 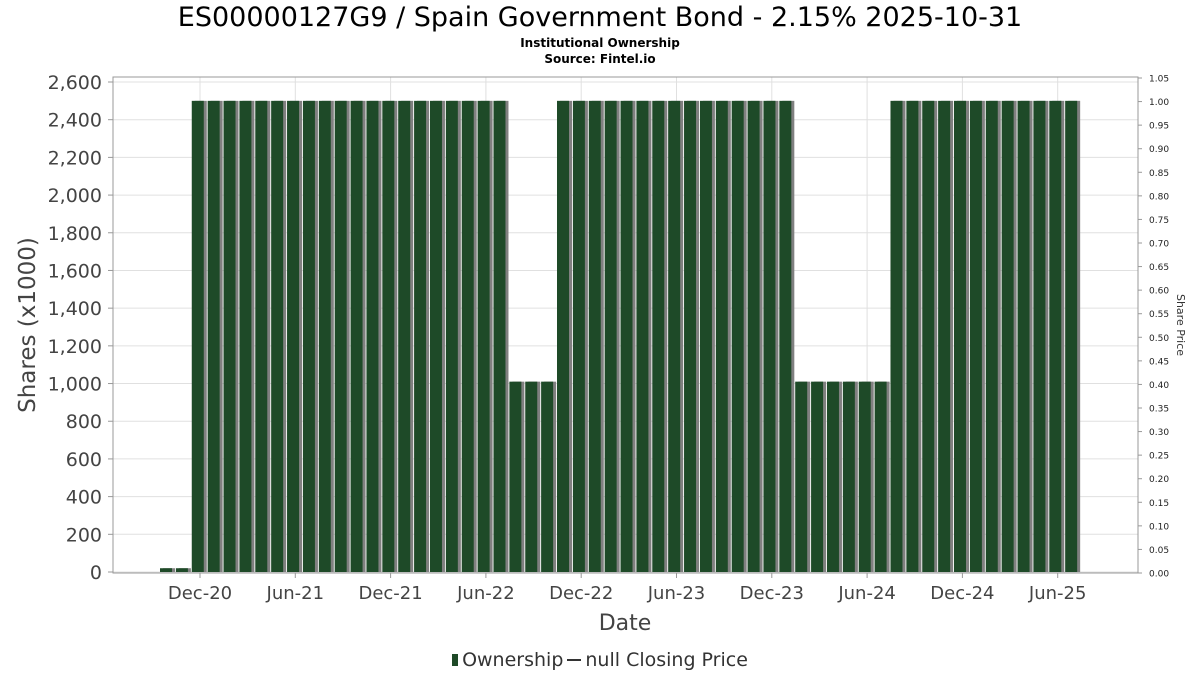 I want to click on y2-tick-label: 0.60, so click(x=1159, y=292).